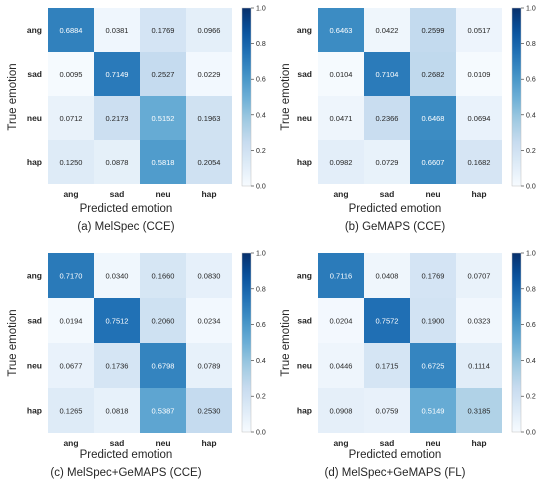 This screenshot has width=550, height=488. What do you see at coordinates (163, 276) in the screenshot?
I see `cell-value-label: 0.1660` at bounding box center [163, 276].